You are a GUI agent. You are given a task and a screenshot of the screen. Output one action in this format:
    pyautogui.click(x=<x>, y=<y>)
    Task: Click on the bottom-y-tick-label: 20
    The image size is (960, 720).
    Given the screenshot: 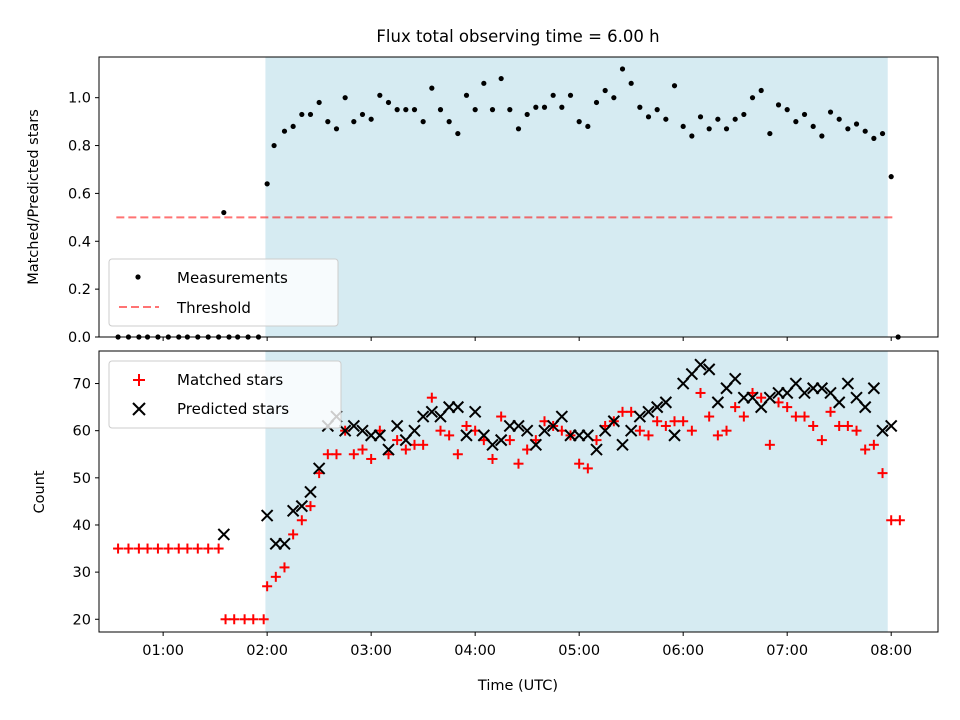 What is the action you would take?
    pyautogui.click(x=82, y=620)
    